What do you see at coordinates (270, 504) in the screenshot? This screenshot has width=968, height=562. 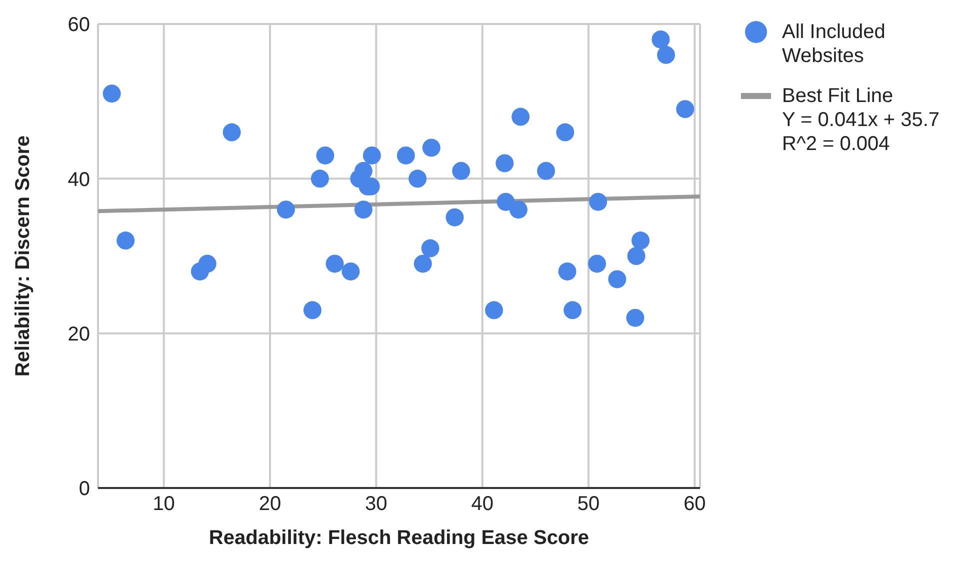 I see `x-tick-label: 20` at bounding box center [270, 504].